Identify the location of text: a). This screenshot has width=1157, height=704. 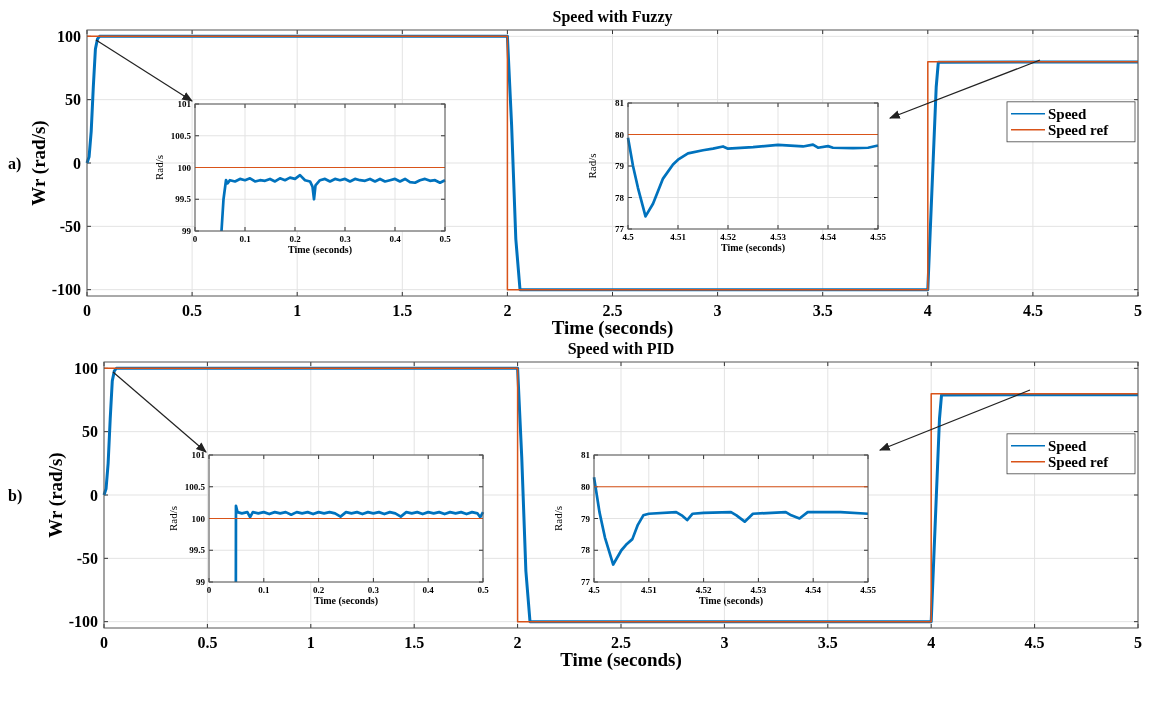
(15, 164).